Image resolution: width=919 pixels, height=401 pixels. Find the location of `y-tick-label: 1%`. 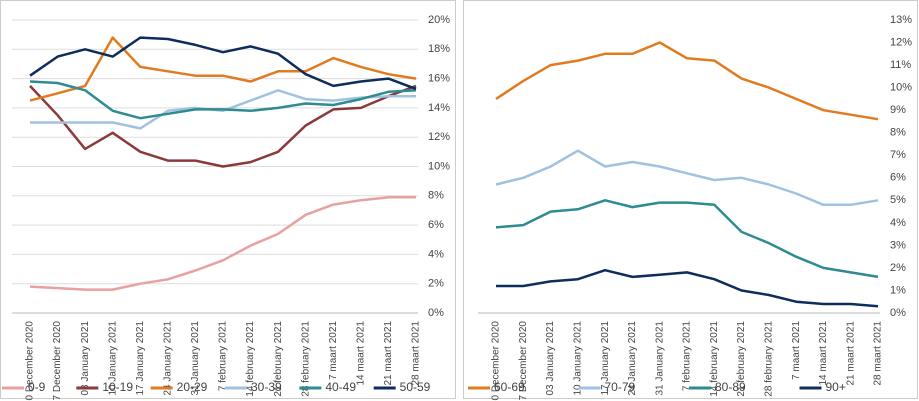

y-tick-label: 1% is located at coordinates (898, 290).